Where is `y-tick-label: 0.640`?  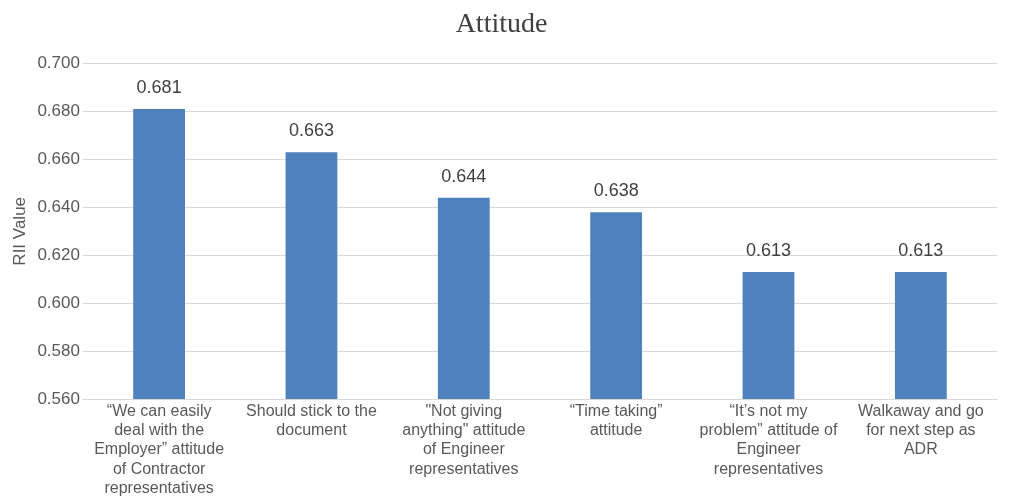 y-tick-label: 0.640 is located at coordinates (58, 207).